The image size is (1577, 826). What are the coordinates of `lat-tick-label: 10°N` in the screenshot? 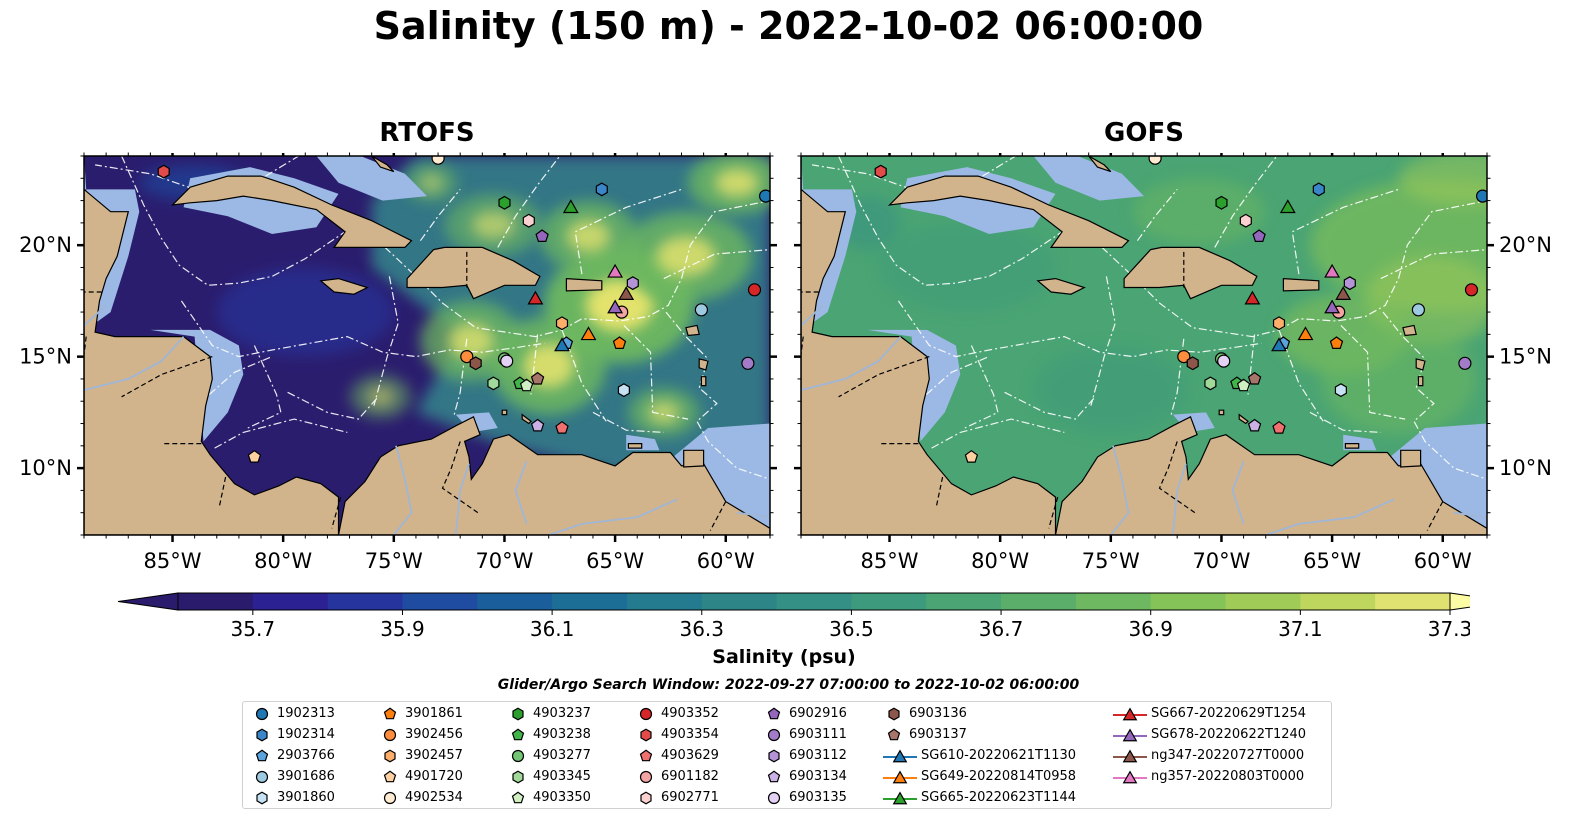 It's located at (1525, 468).